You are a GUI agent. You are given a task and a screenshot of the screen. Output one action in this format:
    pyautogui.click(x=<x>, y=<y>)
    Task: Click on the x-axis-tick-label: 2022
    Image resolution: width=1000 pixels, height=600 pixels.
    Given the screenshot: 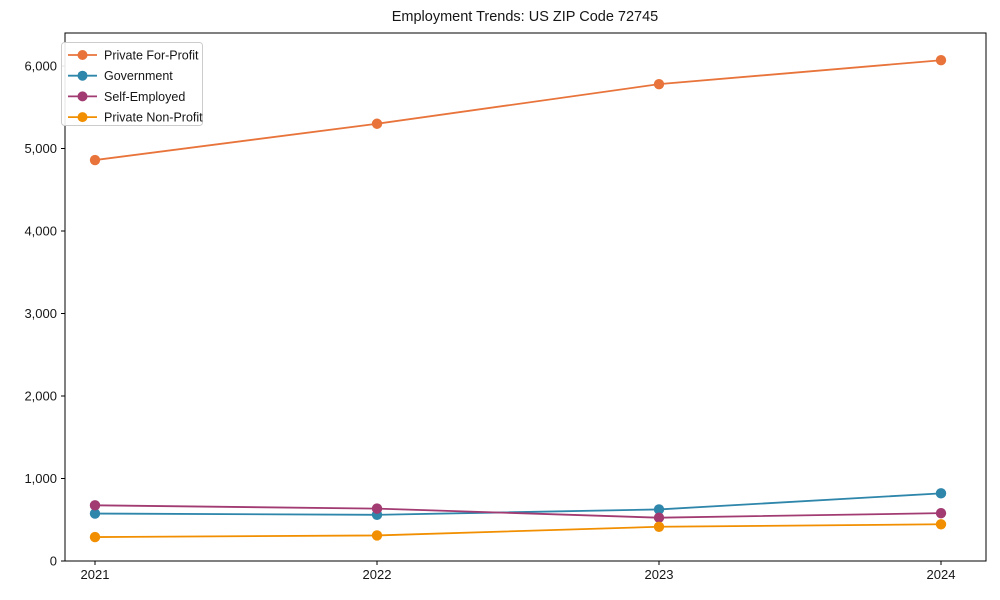 What is the action you would take?
    pyautogui.click(x=377, y=574)
    